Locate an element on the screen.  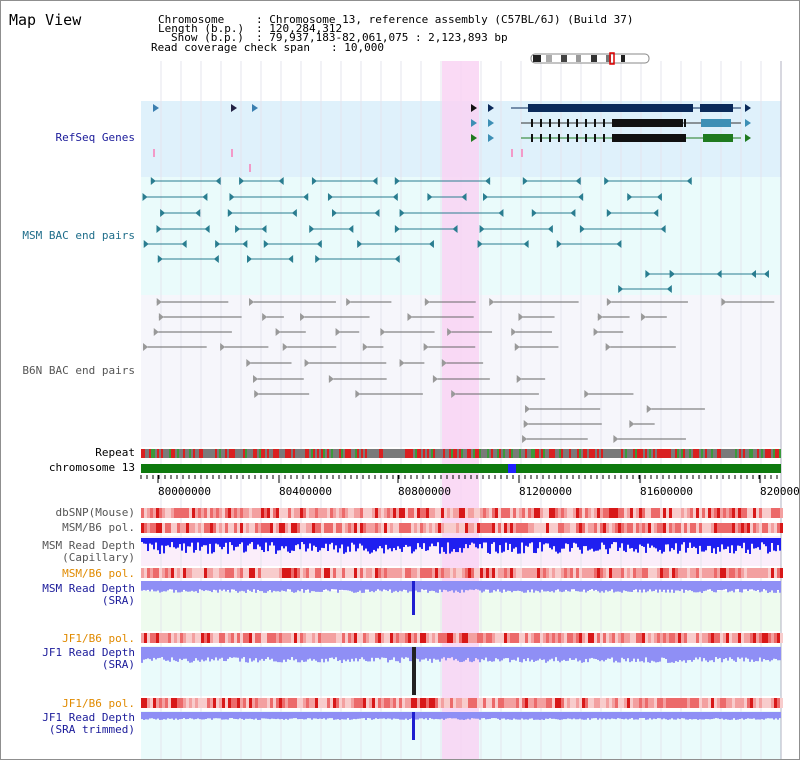
gene-arrow is located at coordinates (491, 138).